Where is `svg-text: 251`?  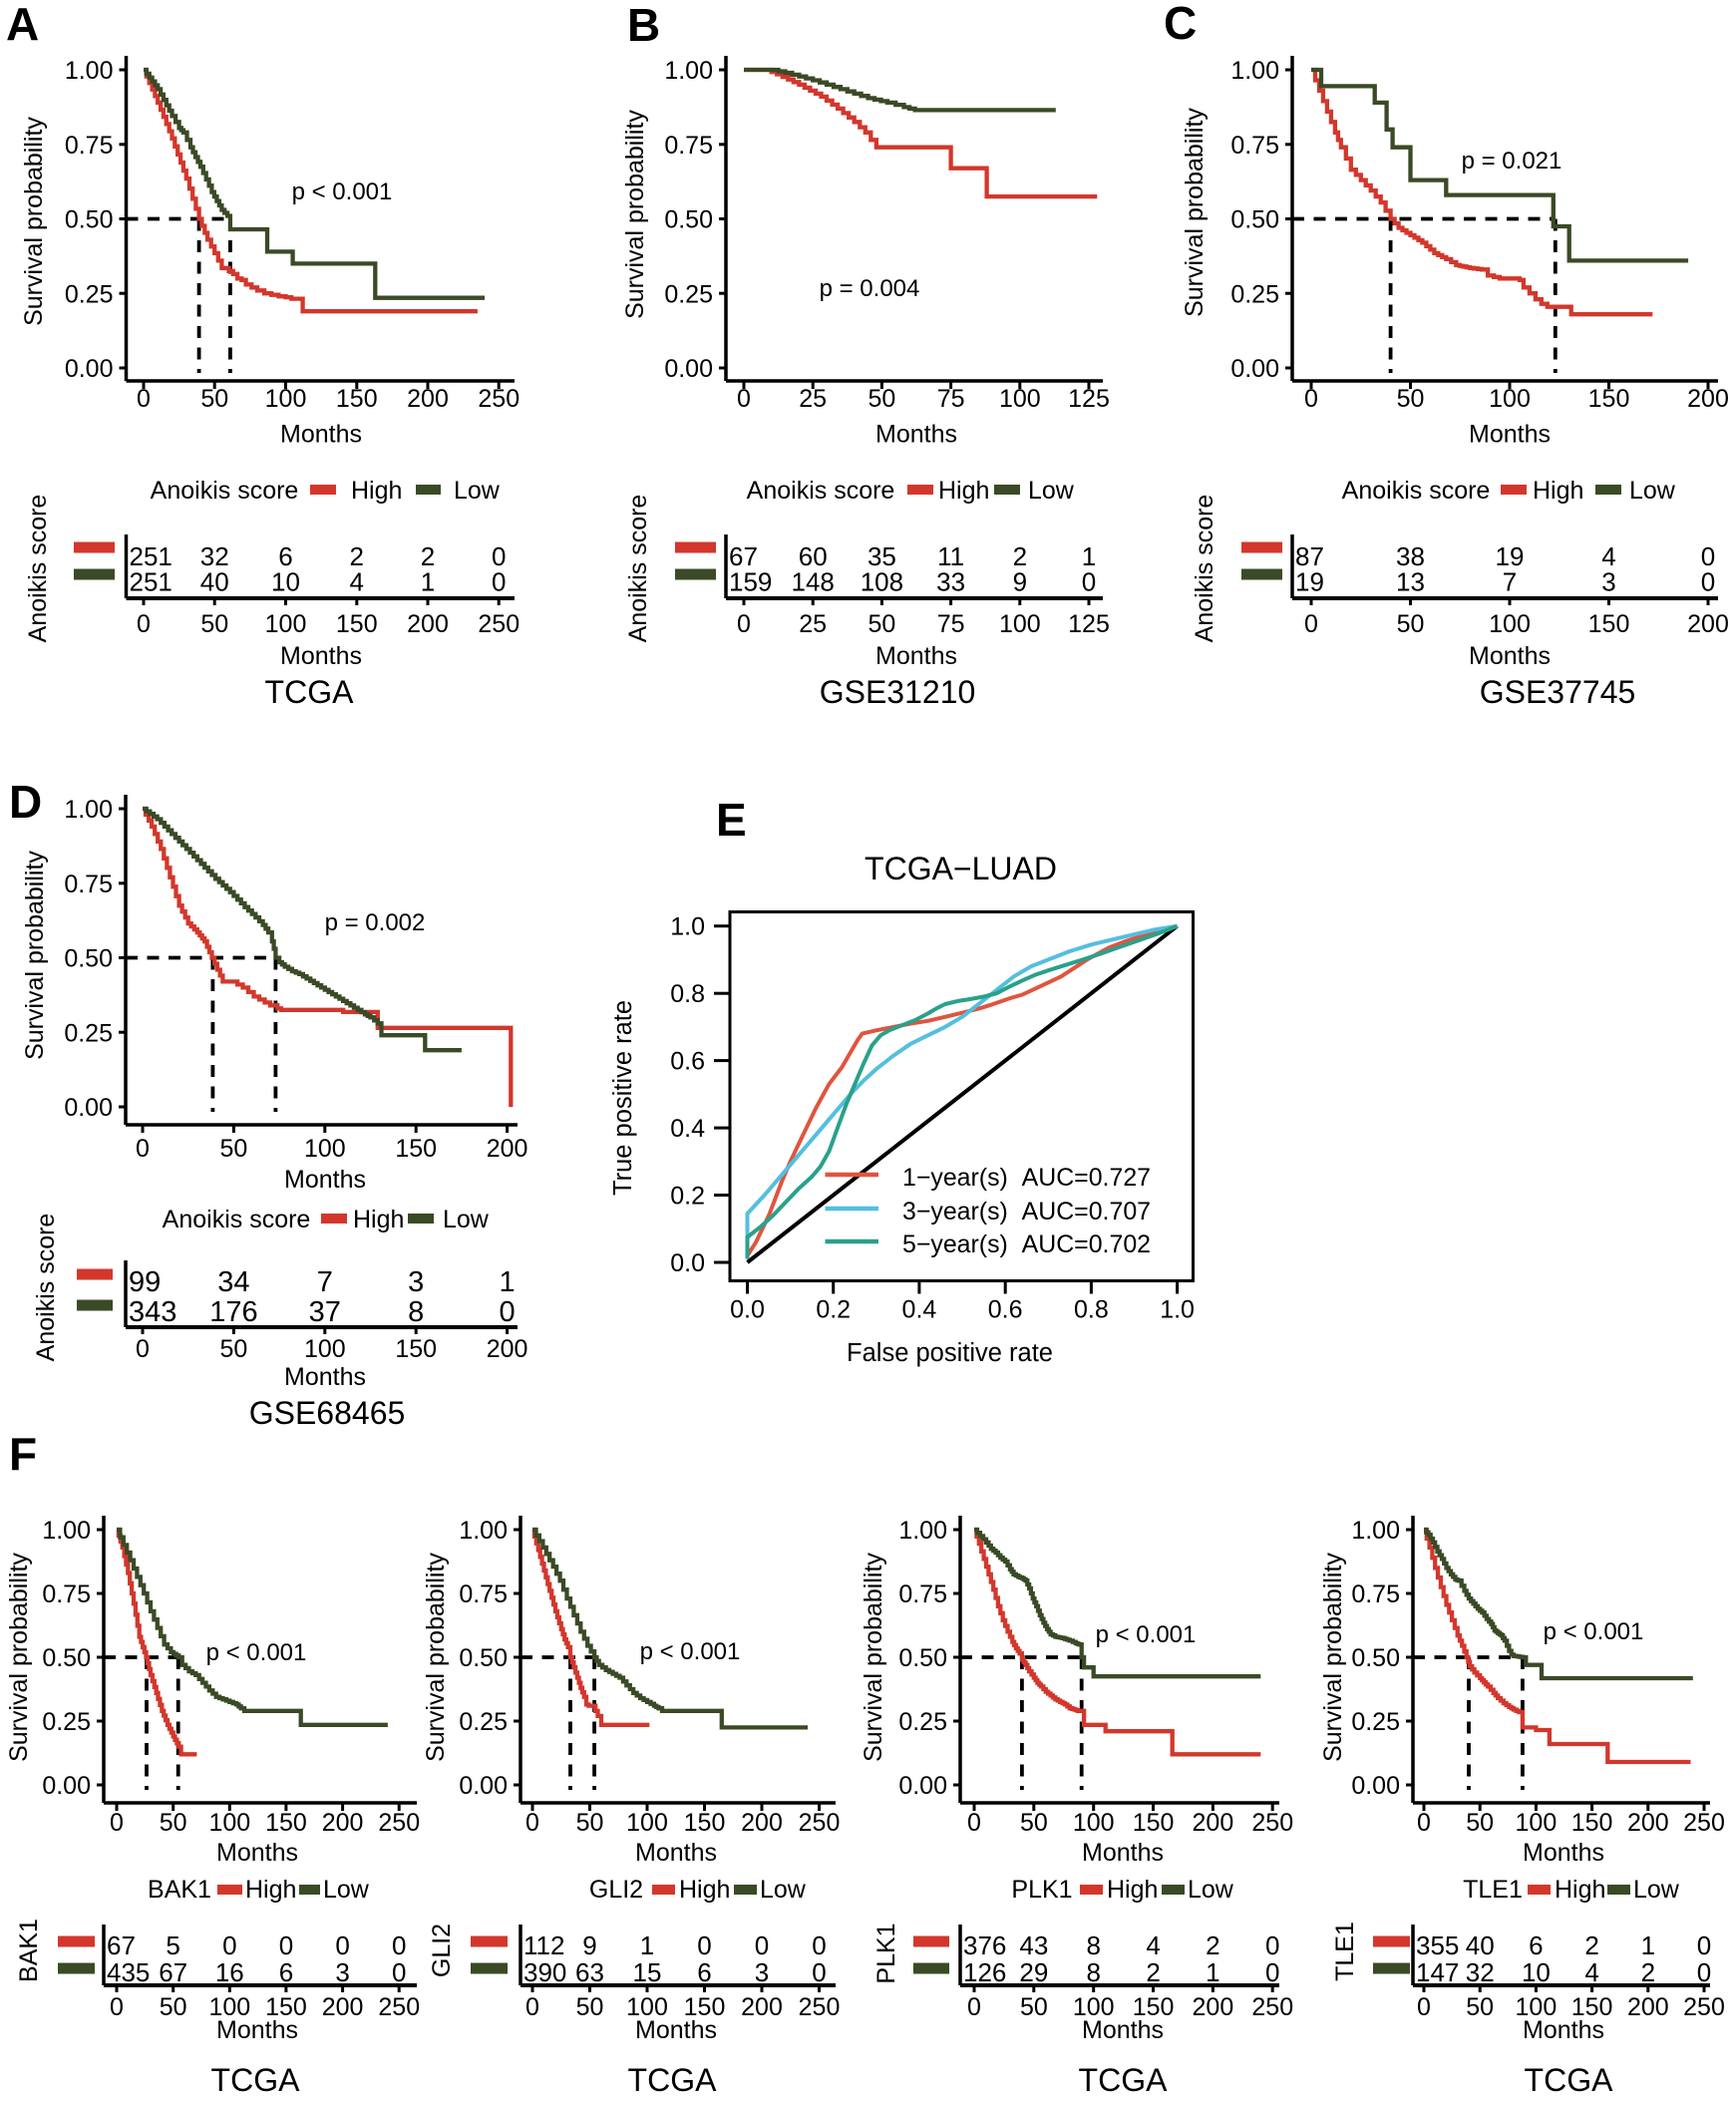
svg-text: 251 is located at coordinates (151, 556).